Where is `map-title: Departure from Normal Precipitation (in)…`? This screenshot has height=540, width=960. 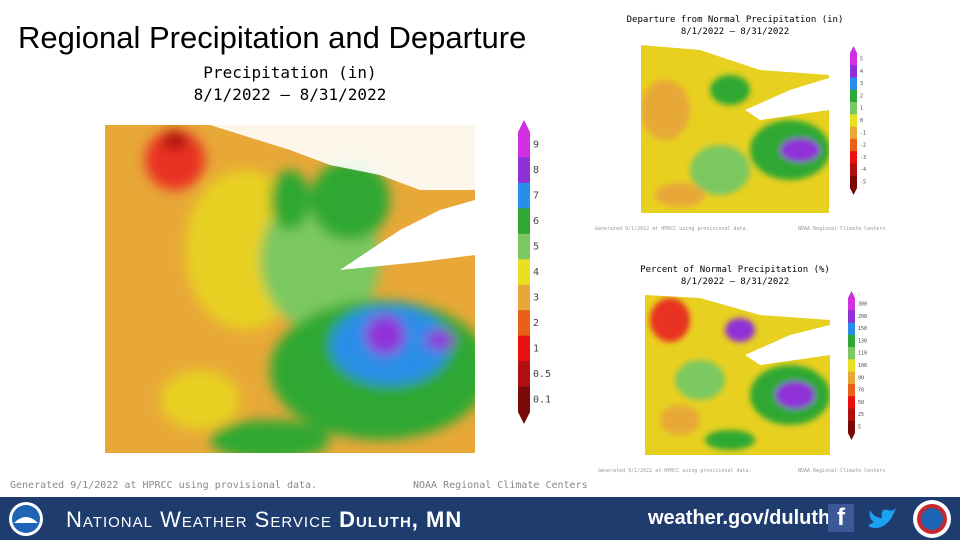
map-title: Departure from Normal Precipitation (in)… is located at coordinates (735, 26).